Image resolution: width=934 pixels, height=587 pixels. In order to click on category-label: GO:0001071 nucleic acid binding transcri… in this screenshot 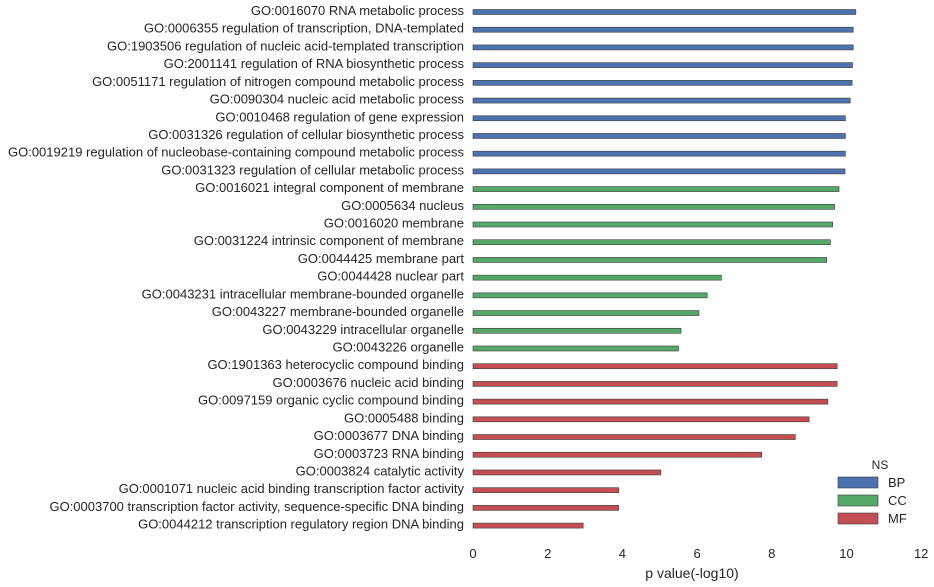, I will do `click(292, 488)`.